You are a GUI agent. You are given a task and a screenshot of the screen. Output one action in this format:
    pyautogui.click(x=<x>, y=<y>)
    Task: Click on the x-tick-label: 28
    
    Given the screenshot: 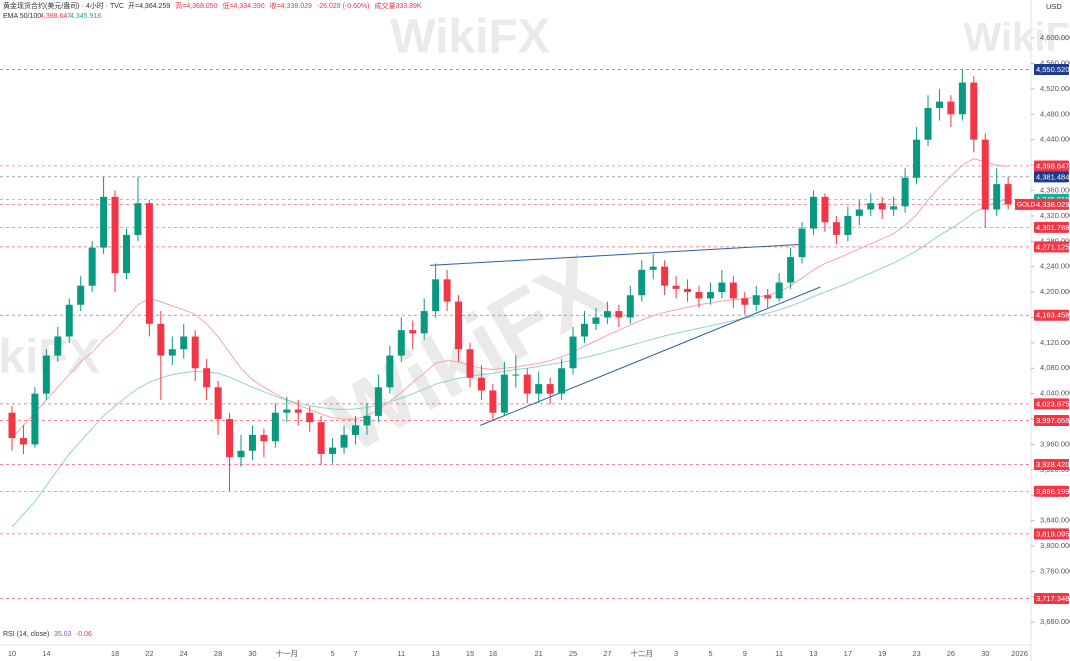 What is the action you would take?
    pyautogui.click(x=218, y=653)
    